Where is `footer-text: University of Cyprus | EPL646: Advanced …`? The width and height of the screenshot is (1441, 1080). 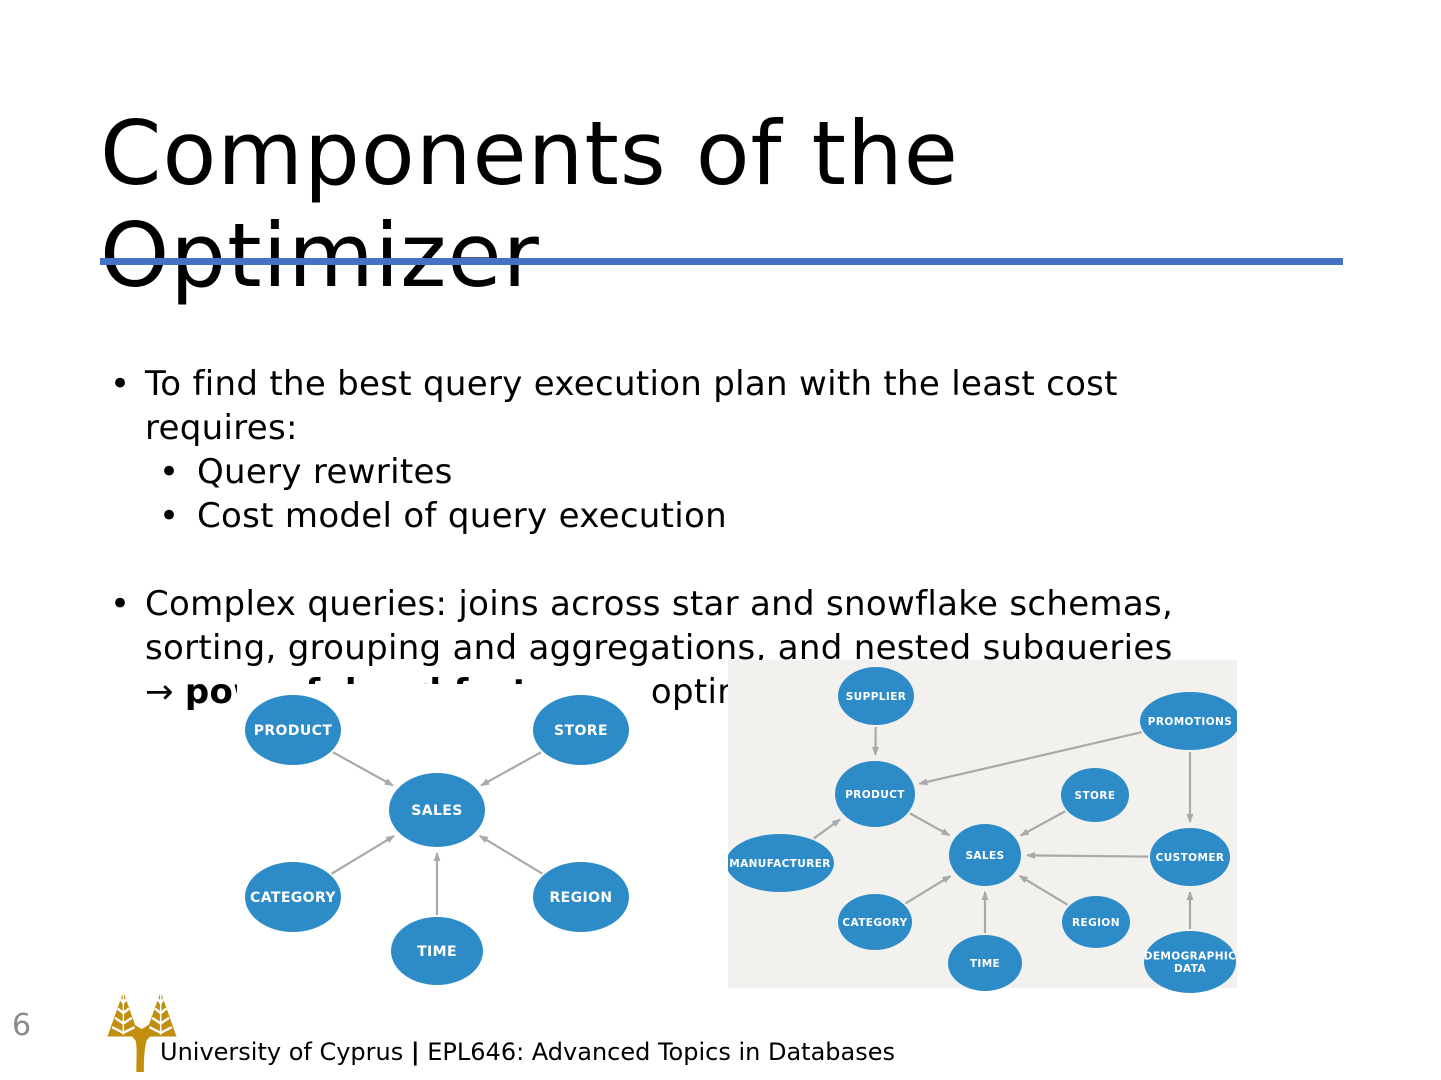 footer-text: University of Cyprus | EPL646: Advanced … is located at coordinates (527, 1052).